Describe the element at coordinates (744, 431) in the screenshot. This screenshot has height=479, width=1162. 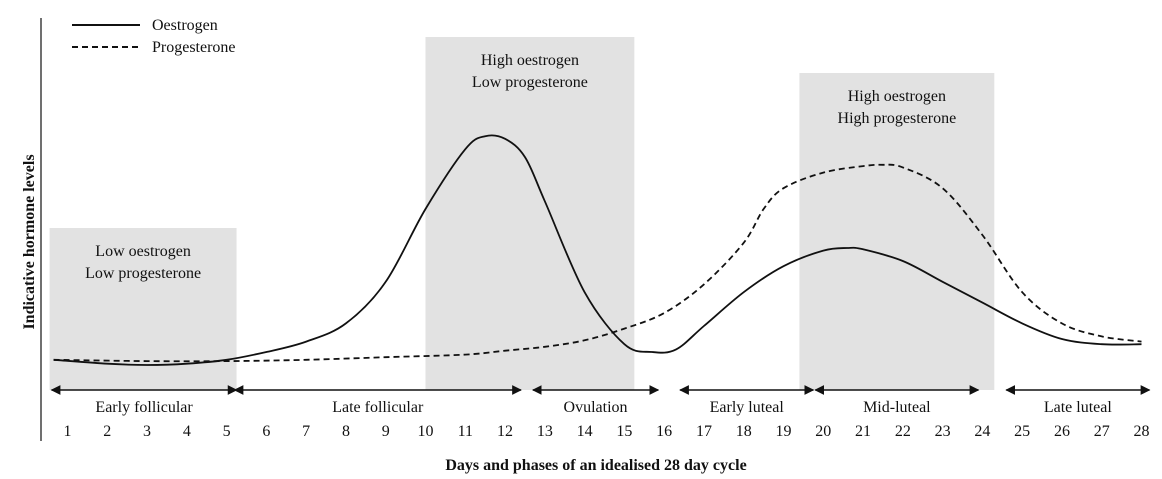
I see `x-tick-label: 18` at that location.